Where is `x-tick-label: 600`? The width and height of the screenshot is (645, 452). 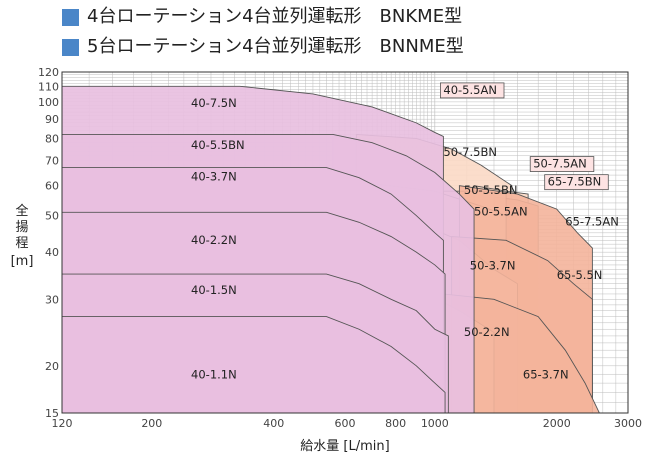 x-tick-label: 600 is located at coordinates (345, 423).